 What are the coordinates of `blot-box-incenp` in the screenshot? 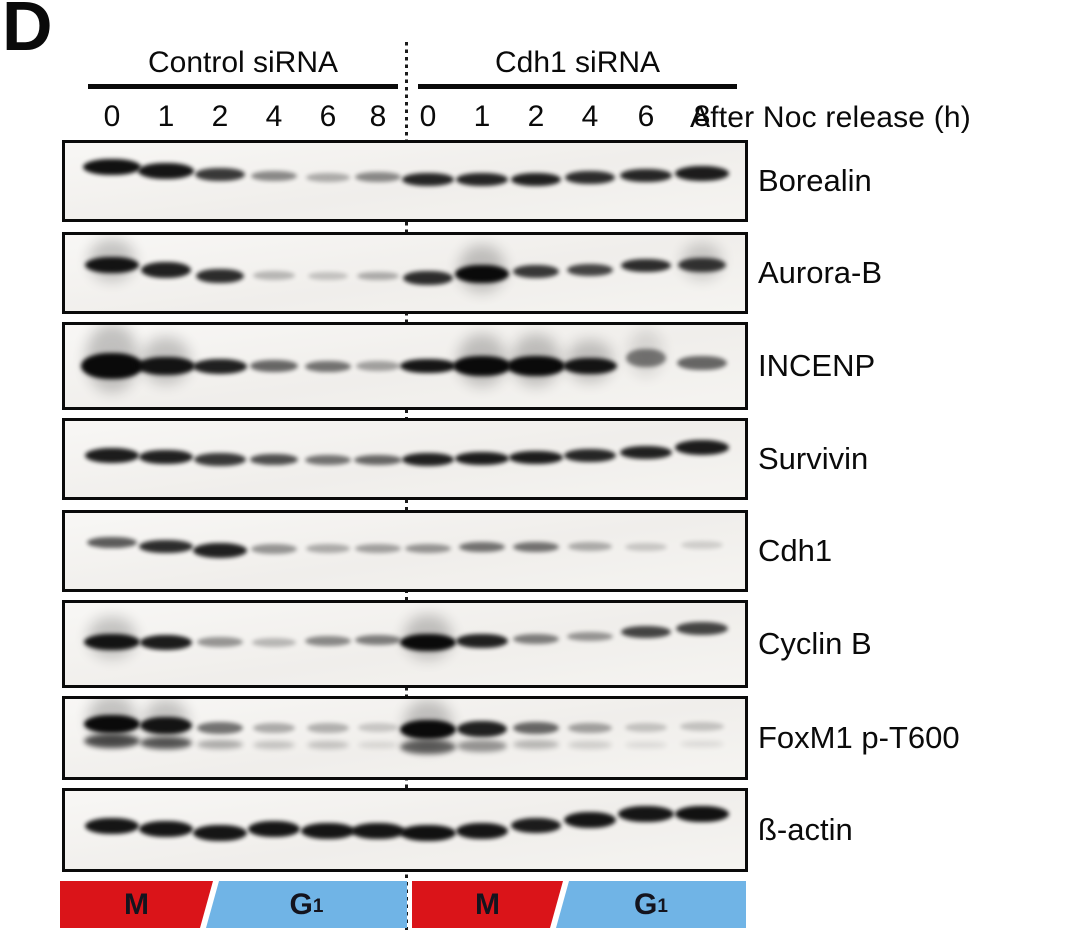 It's located at (405, 366).